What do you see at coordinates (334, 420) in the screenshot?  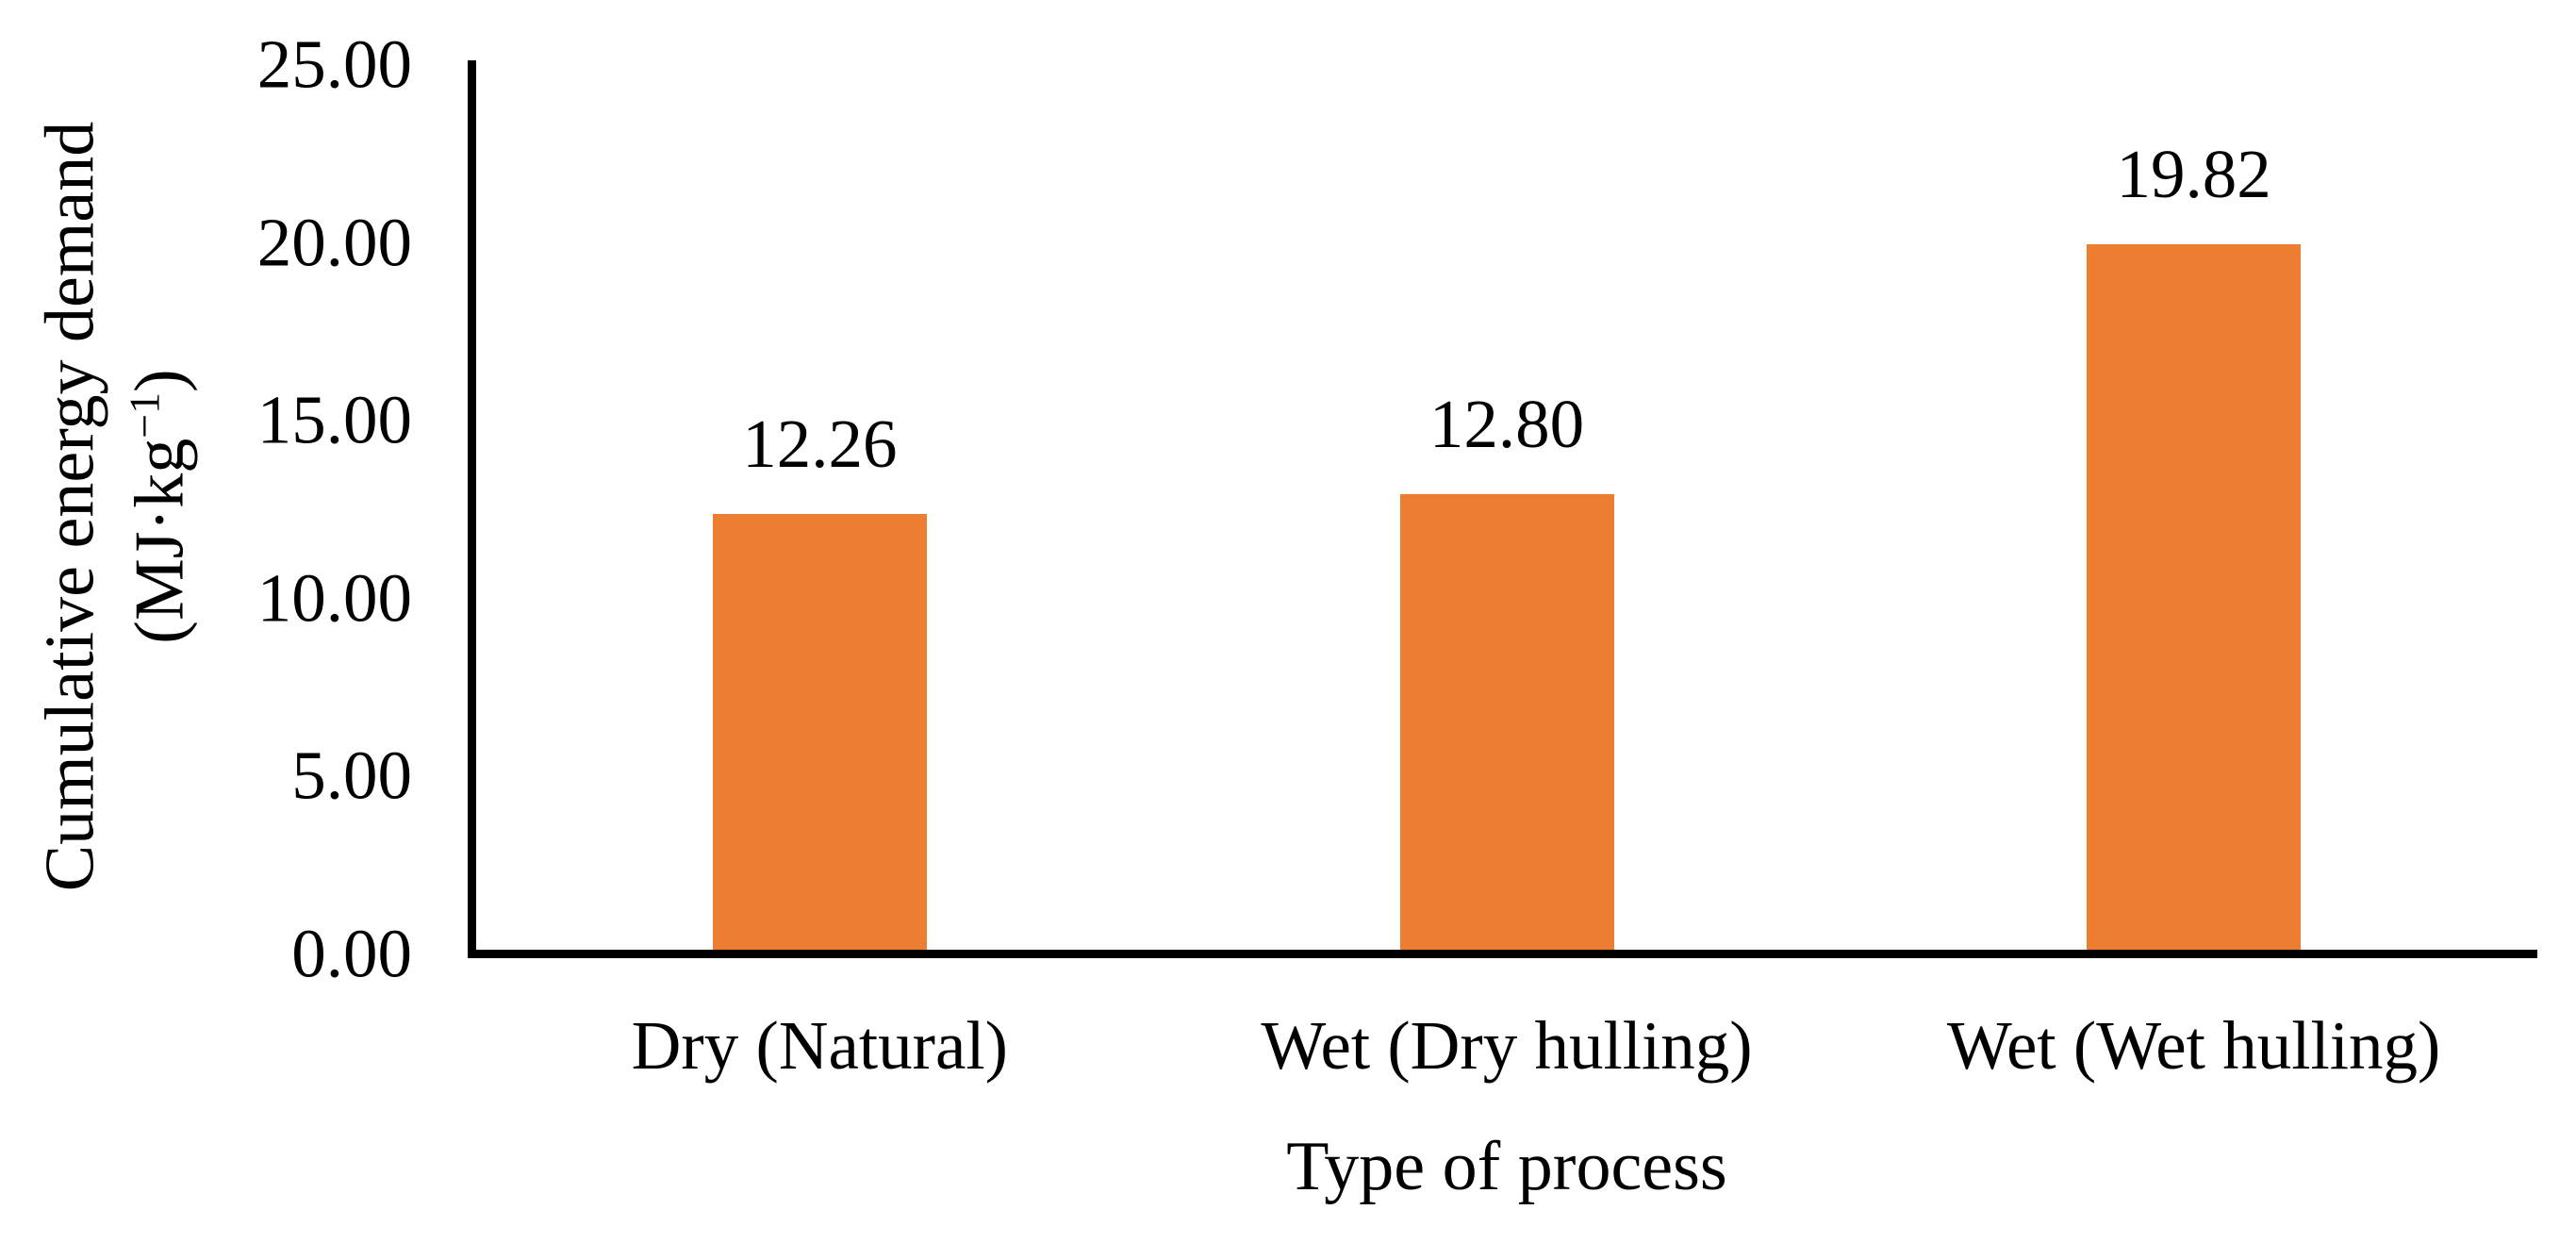 I see `y-tick-label-15.00: 15.00` at bounding box center [334, 420].